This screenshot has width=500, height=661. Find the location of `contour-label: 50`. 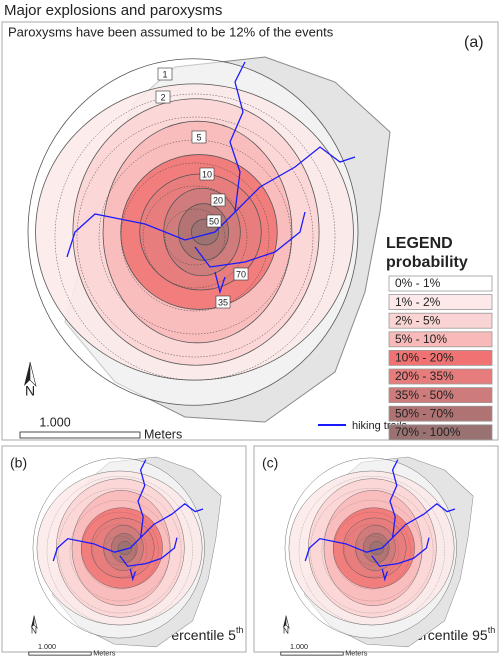

contour-label: 50 is located at coordinates (214, 221).